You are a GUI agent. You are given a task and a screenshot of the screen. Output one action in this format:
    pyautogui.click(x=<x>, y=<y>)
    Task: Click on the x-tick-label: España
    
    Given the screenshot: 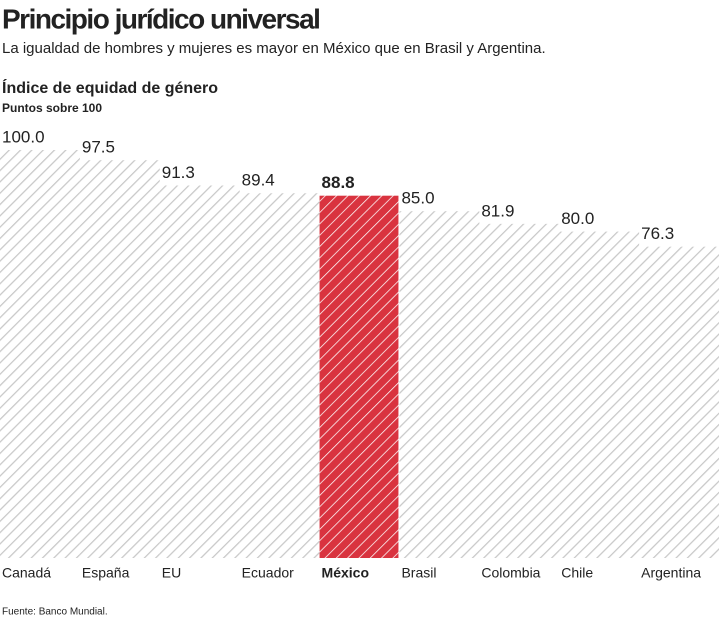 What is the action you would take?
    pyautogui.click(x=106, y=573)
    